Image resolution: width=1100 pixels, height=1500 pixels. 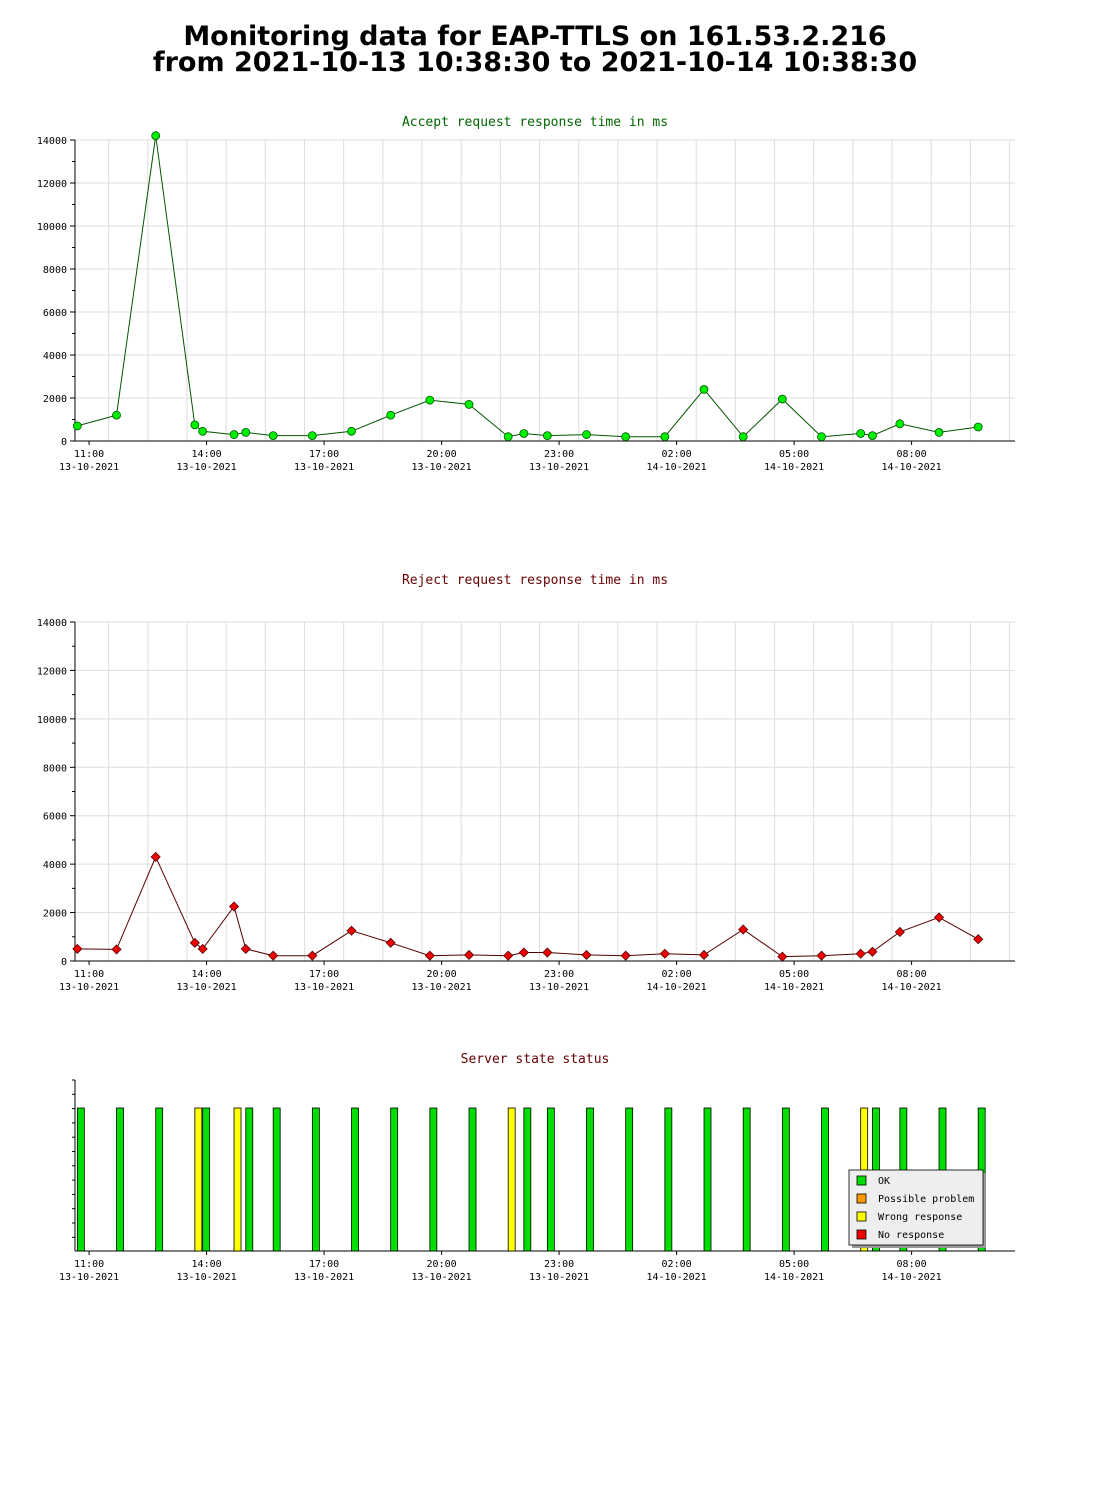 What do you see at coordinates (324, 454) in the screenshot?
I see `accept-x-tick-label: 17:00` at bounding box center [324, 454].